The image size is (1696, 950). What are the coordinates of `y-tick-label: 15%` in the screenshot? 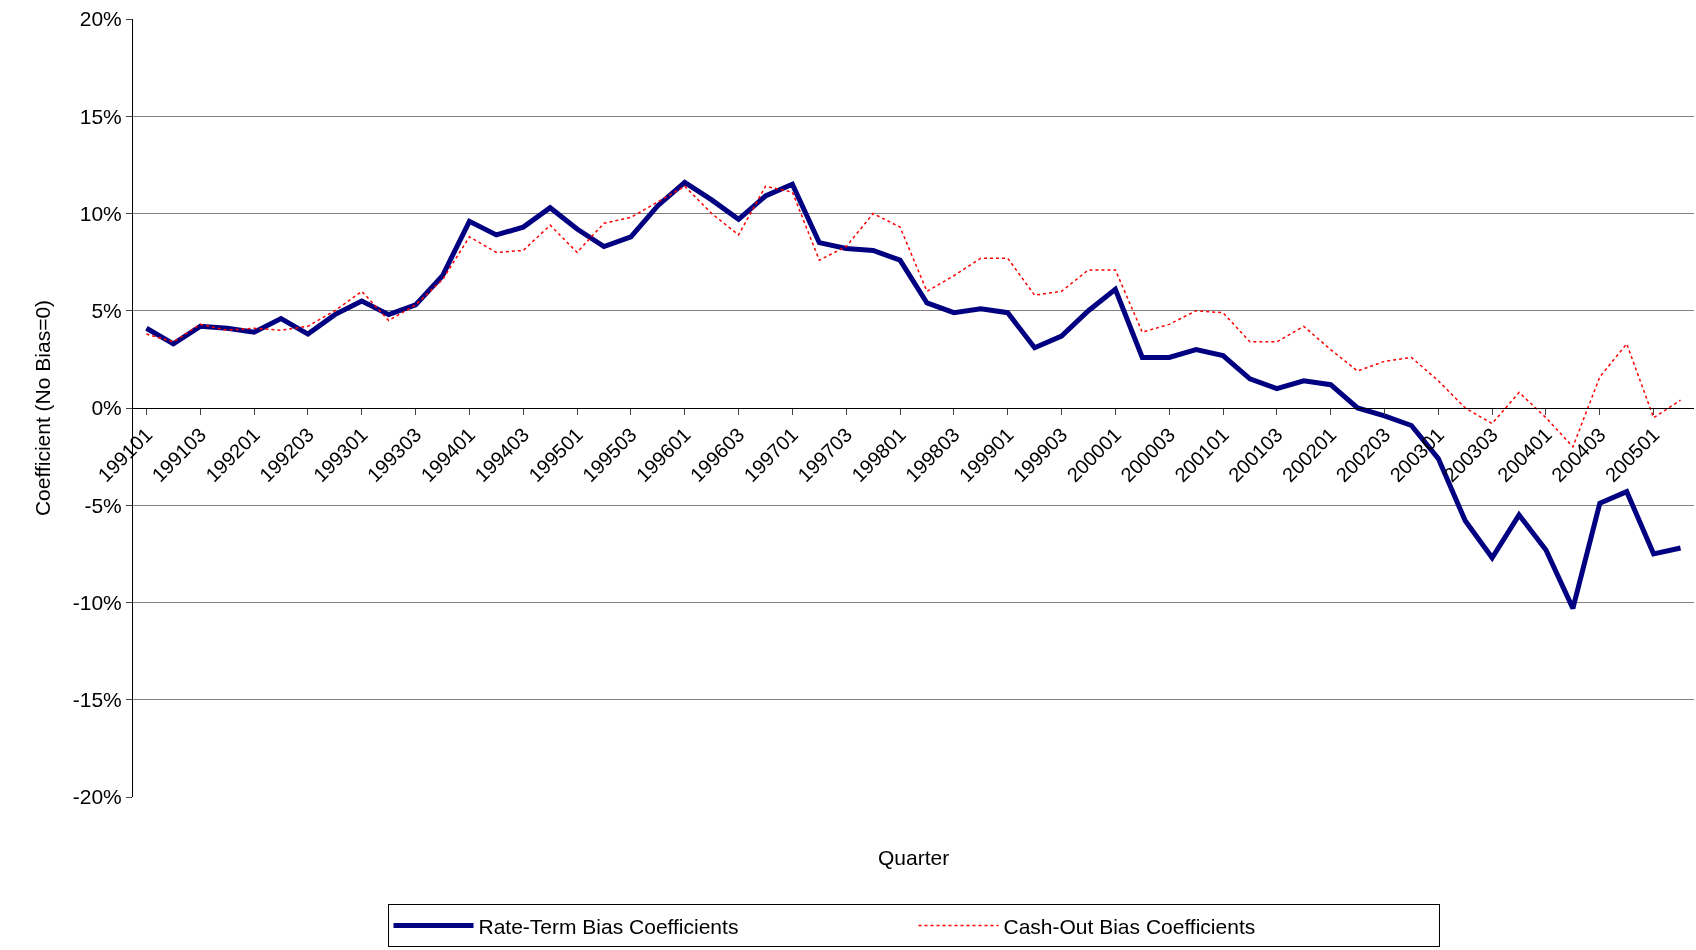 It's located at (100, 116).